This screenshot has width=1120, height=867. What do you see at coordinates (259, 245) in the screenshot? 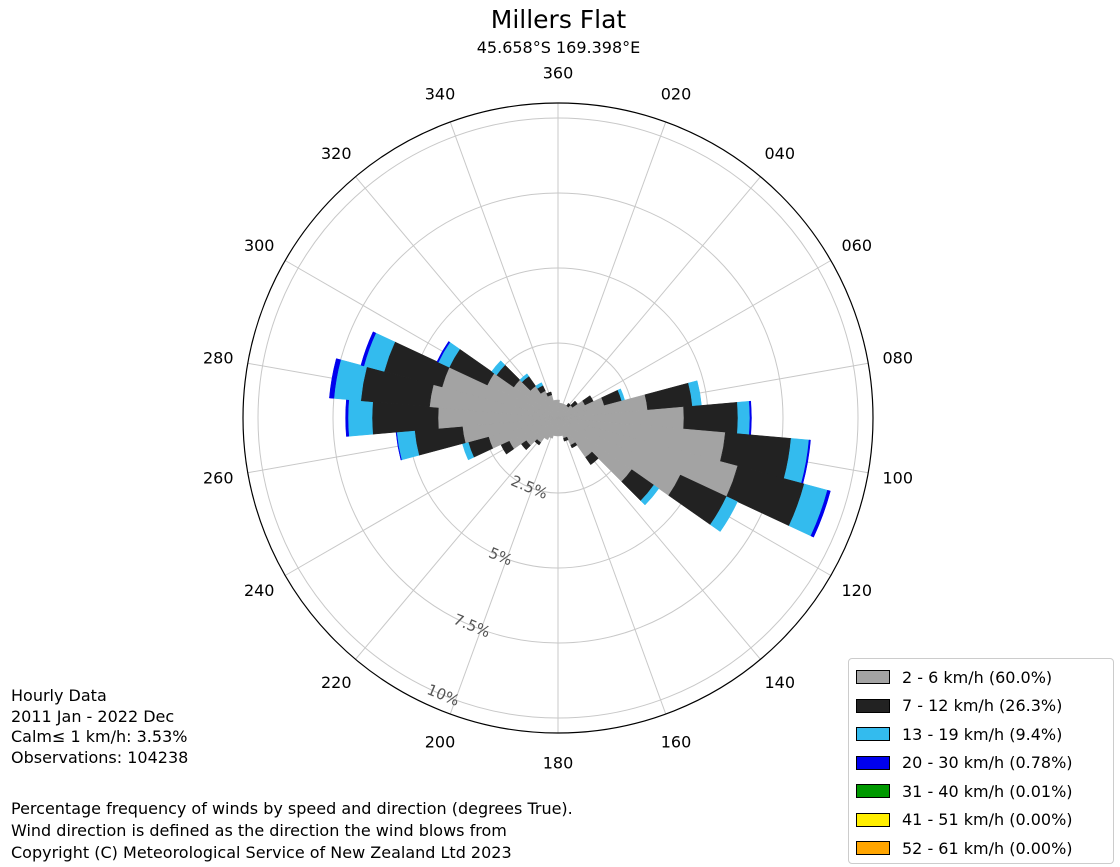
I see `direction-label-300: 300` at bounding box center [259, 245].